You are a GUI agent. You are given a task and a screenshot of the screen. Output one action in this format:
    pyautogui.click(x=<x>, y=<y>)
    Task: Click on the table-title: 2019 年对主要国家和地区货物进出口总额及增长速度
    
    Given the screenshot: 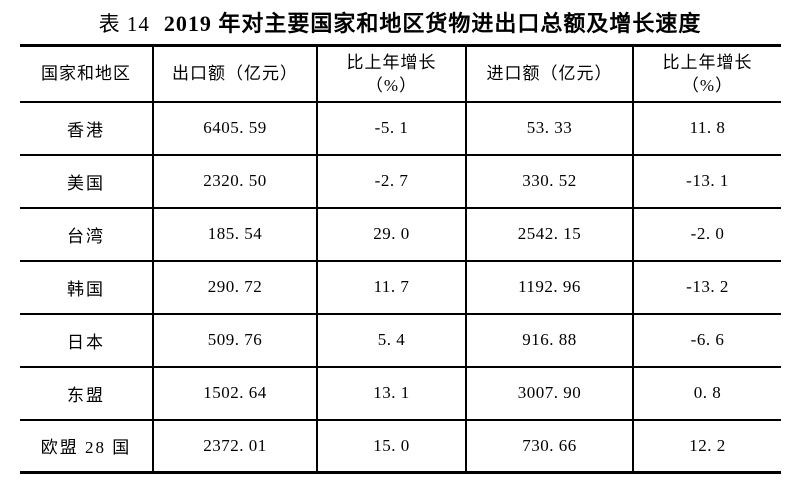 What is the action you would take?
    pyautogui.click(x=432, y=23)
    